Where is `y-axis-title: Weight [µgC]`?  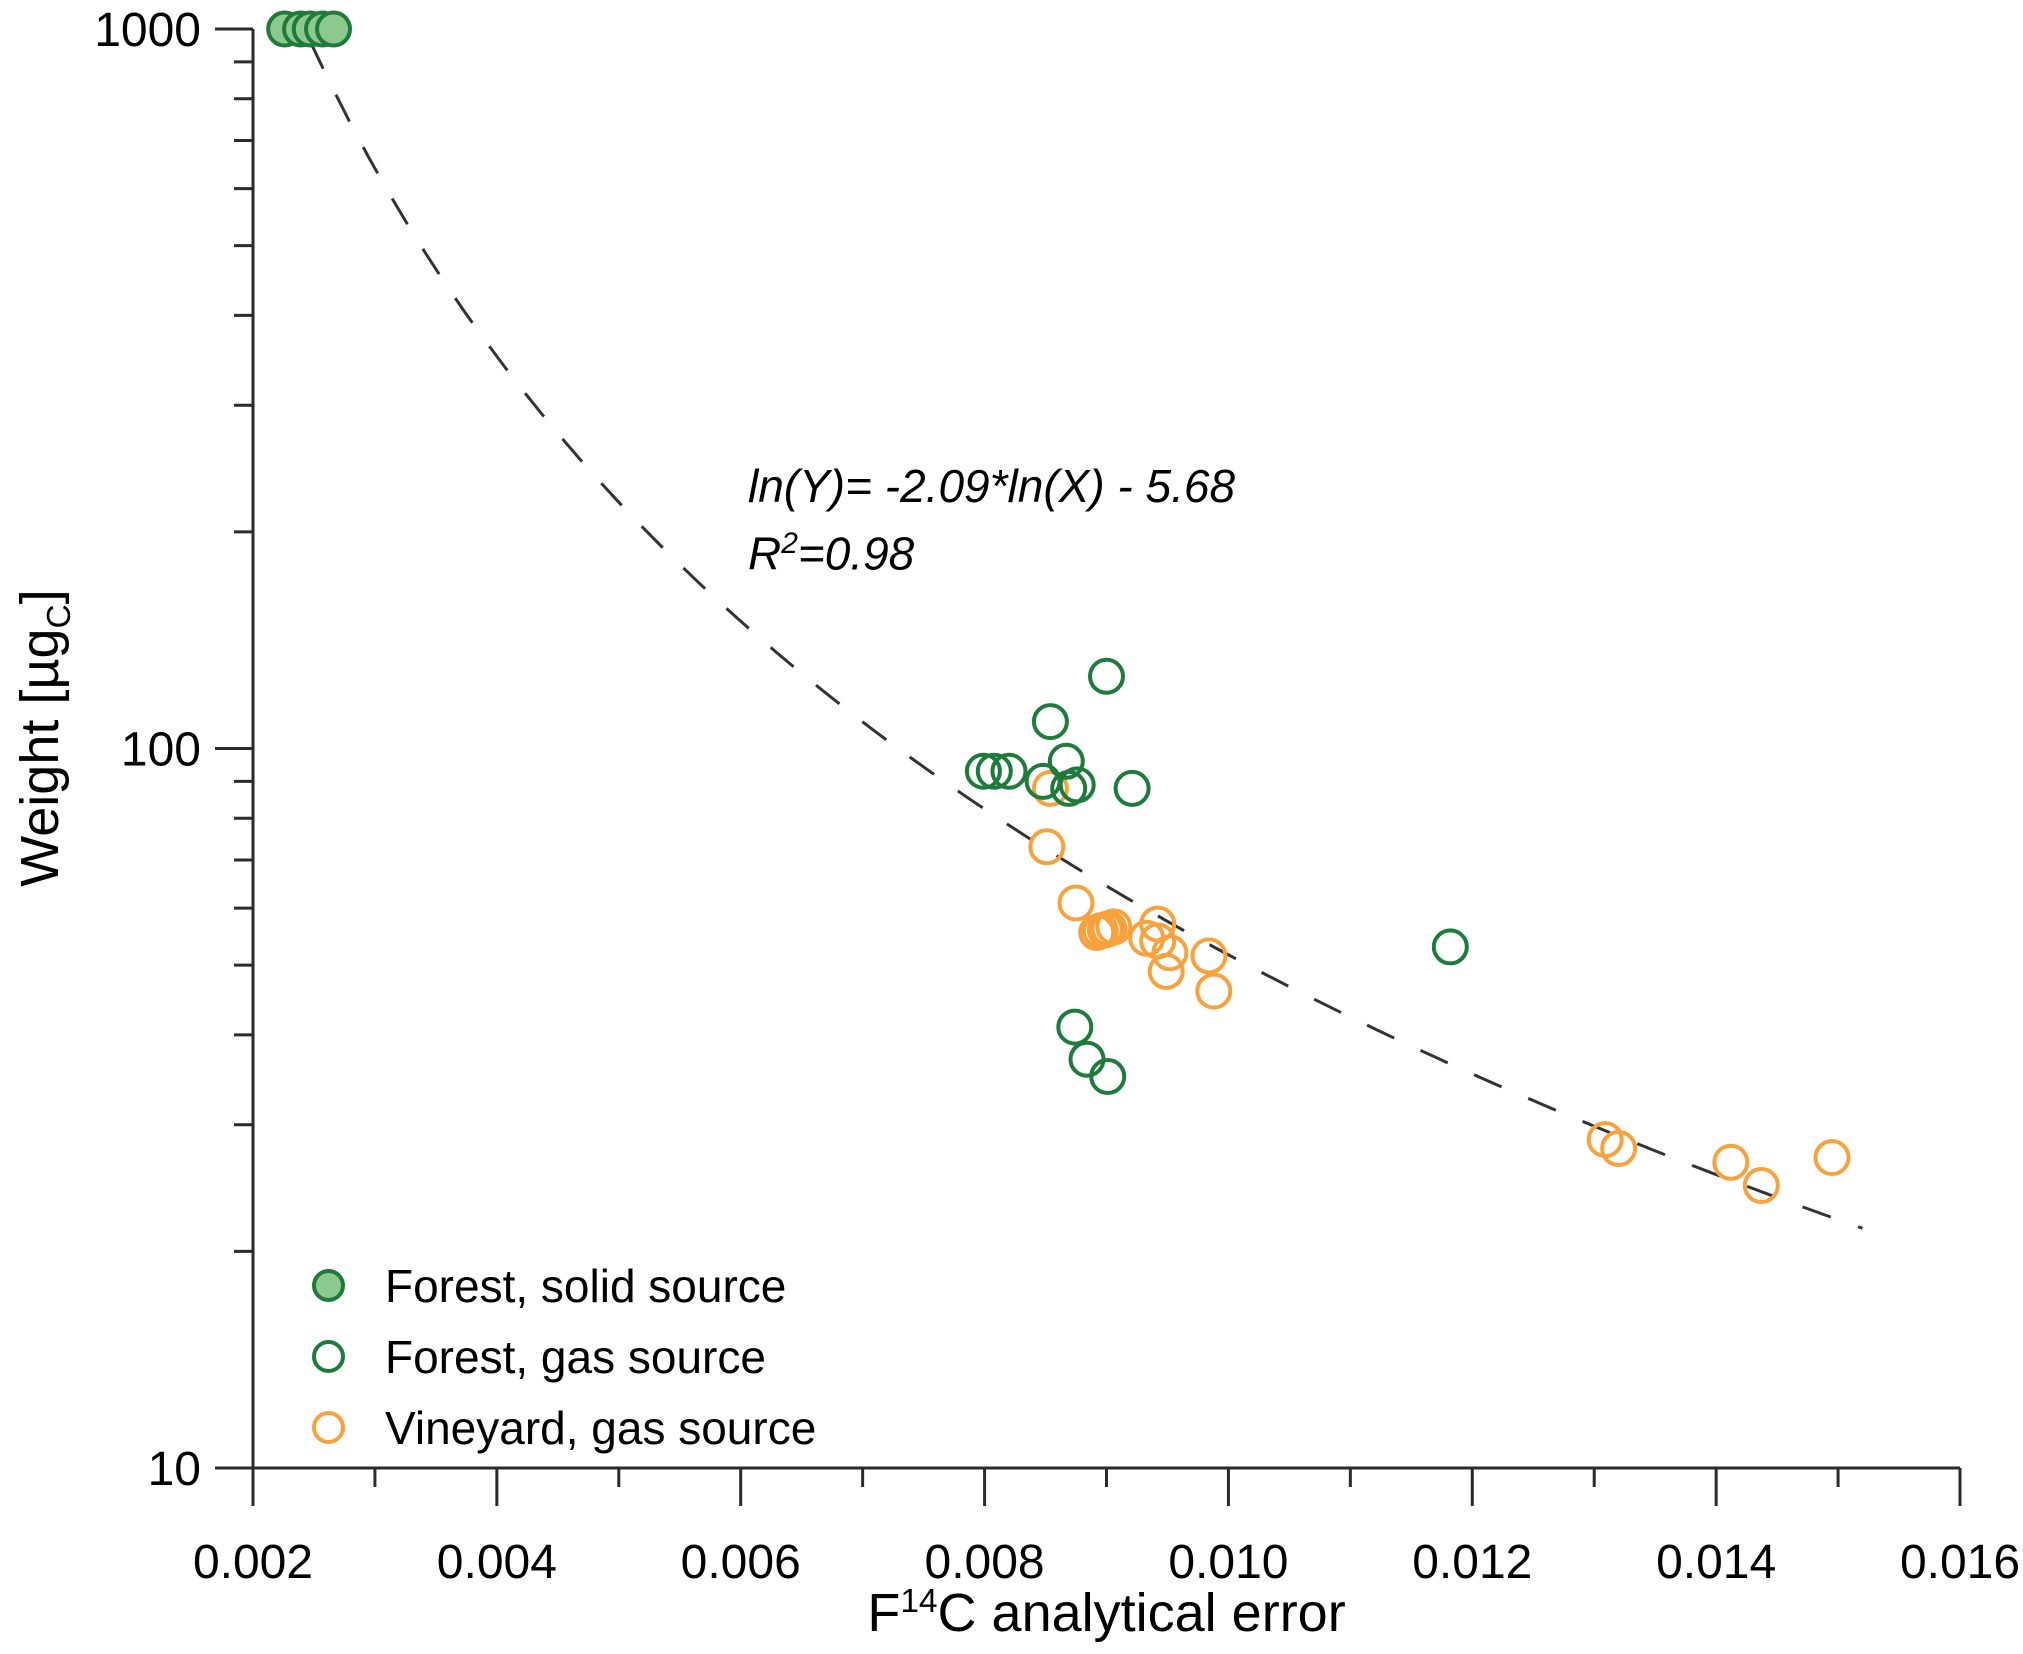 y-axis-title: Weight [µgC] is located at coordinates (44, 738).